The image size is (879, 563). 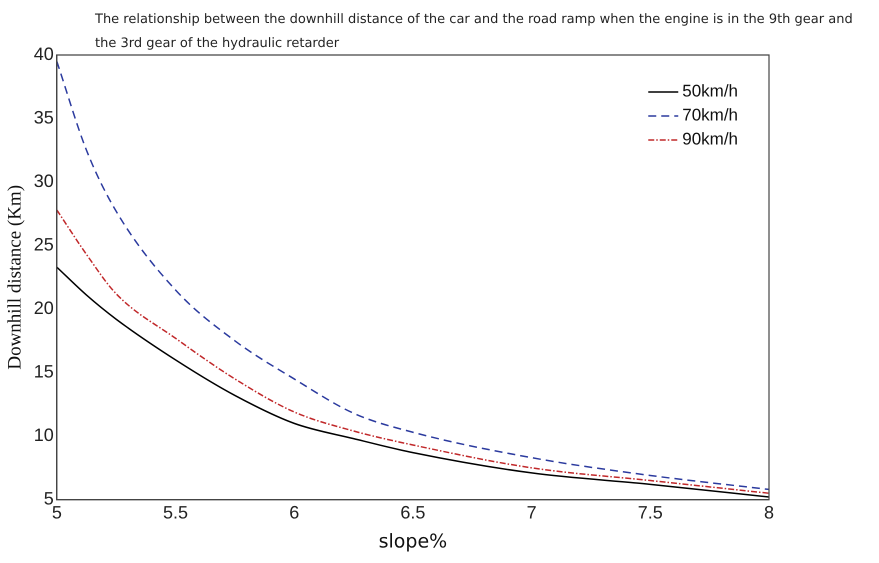 What do you see at coordinates (175, 512) in the screenshot?
I see `x-tick-label: 5.5` at bounding box center [175, 512].